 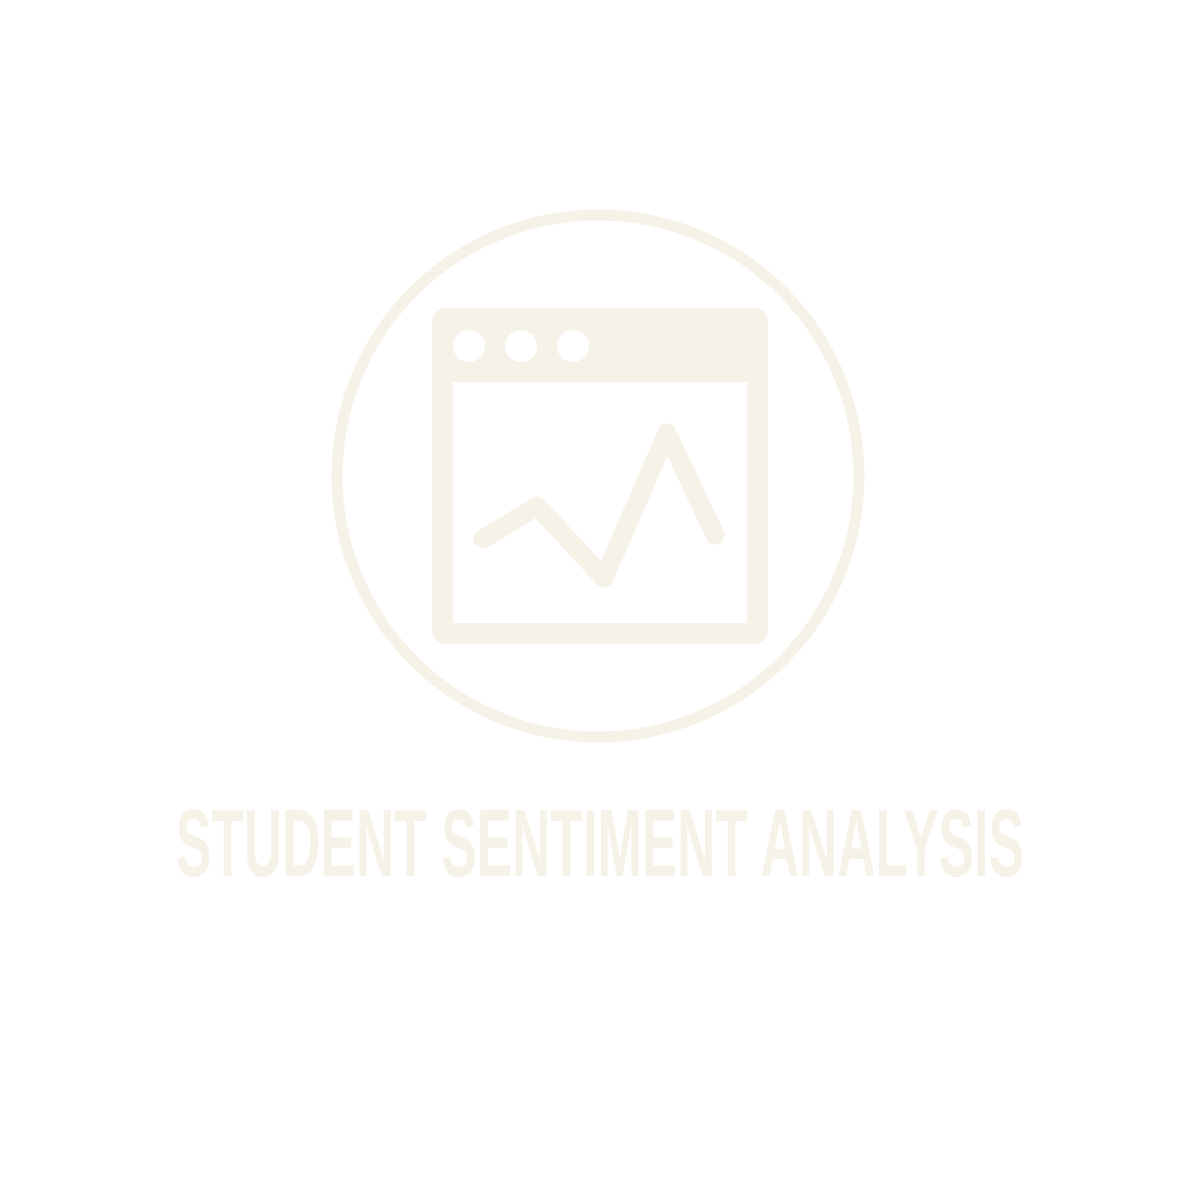 I want to click on logo-title: STUDENT SENTIMENT ANALYSIS, so click(x=600, y=840).